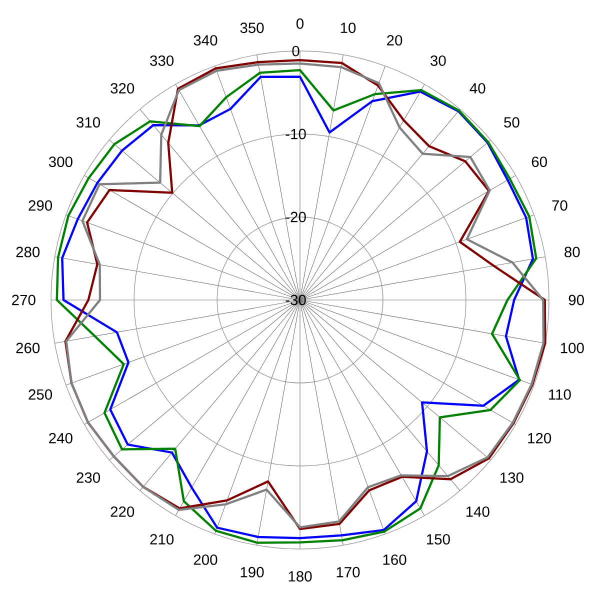 The width and height of the screenshot is (600, 600). I want to click on spoke-label: 60, so click(539, 162).